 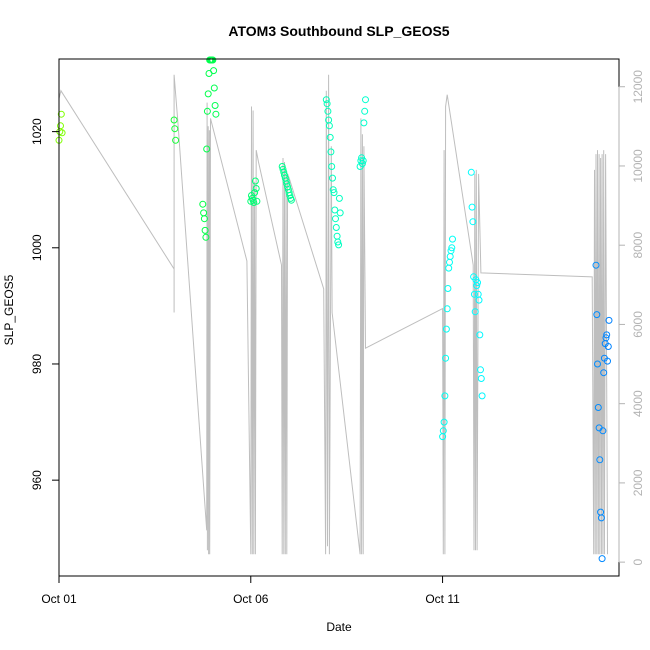 I want to click on chart-title: ATOM3 Southbound SLP_GEOS5, so click(x=338, y=31).